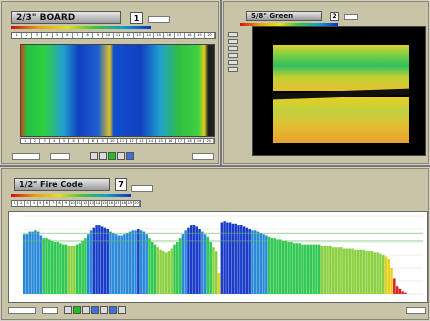  Describe the element at coordinates (180, 35) in the screenshot. I see `tick-label: 17` at that location.